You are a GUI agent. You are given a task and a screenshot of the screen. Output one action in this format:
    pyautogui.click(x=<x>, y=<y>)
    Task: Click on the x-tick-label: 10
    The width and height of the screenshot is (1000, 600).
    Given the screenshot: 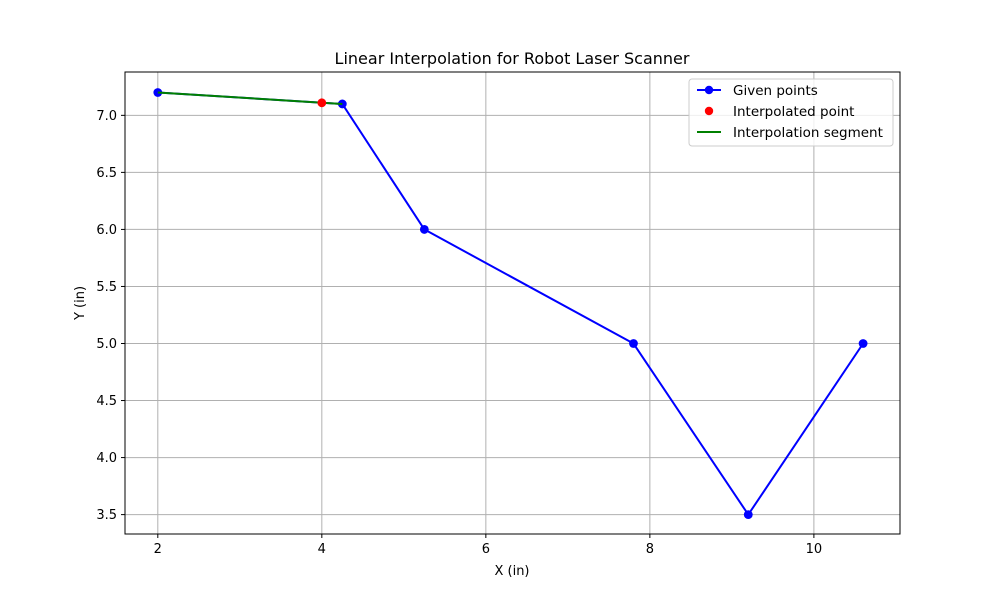 What is the action you would take?
    pyautogui.click(x=814, y=549)
    